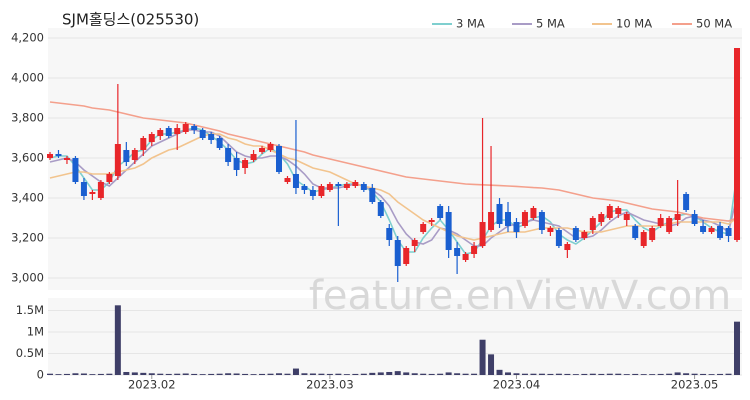 Image resolution: width=750 pixels, height=400 pixels. What do you see at coordinates (35, 331) in the screenshot?
I see `y-tick-label: 1M` at bounding box center [35, 331].